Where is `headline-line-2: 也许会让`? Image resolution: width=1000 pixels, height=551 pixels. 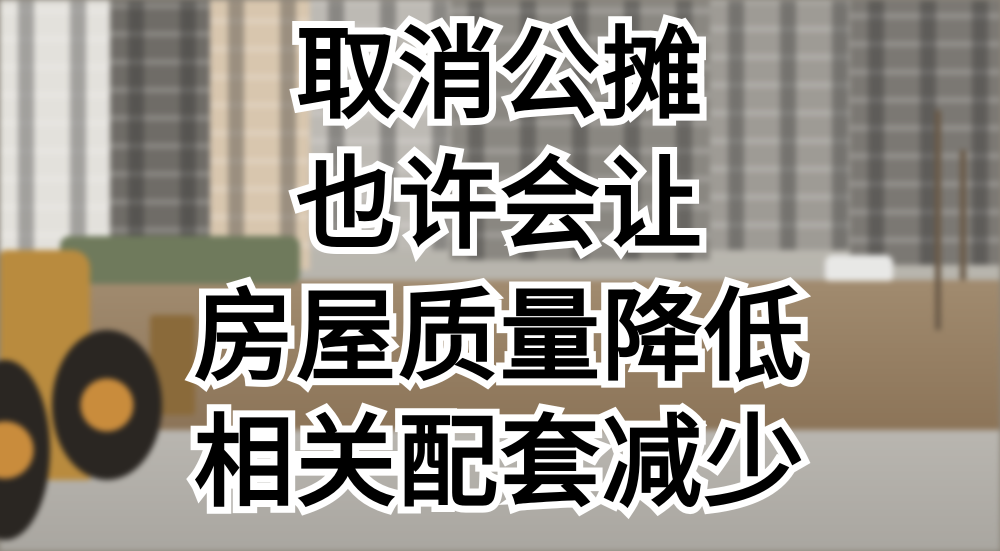 headline-line-2: 也许会让 is located at coordinates (499, 205).